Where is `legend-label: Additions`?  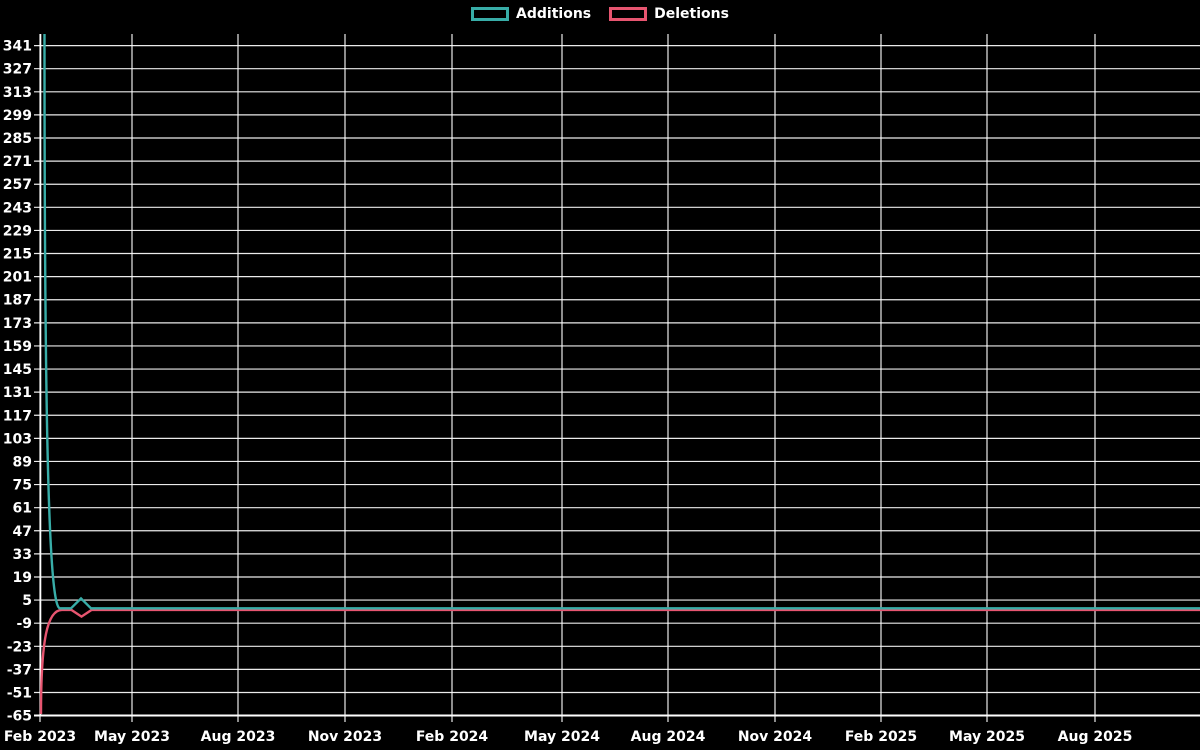 legend-label: Additions is located at coordinates (554, 14).